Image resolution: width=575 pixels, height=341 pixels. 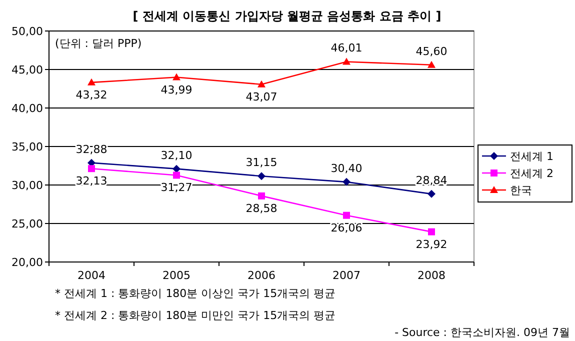 I want to click on y-tick-label: 20,00, so click(x=27, y=262).